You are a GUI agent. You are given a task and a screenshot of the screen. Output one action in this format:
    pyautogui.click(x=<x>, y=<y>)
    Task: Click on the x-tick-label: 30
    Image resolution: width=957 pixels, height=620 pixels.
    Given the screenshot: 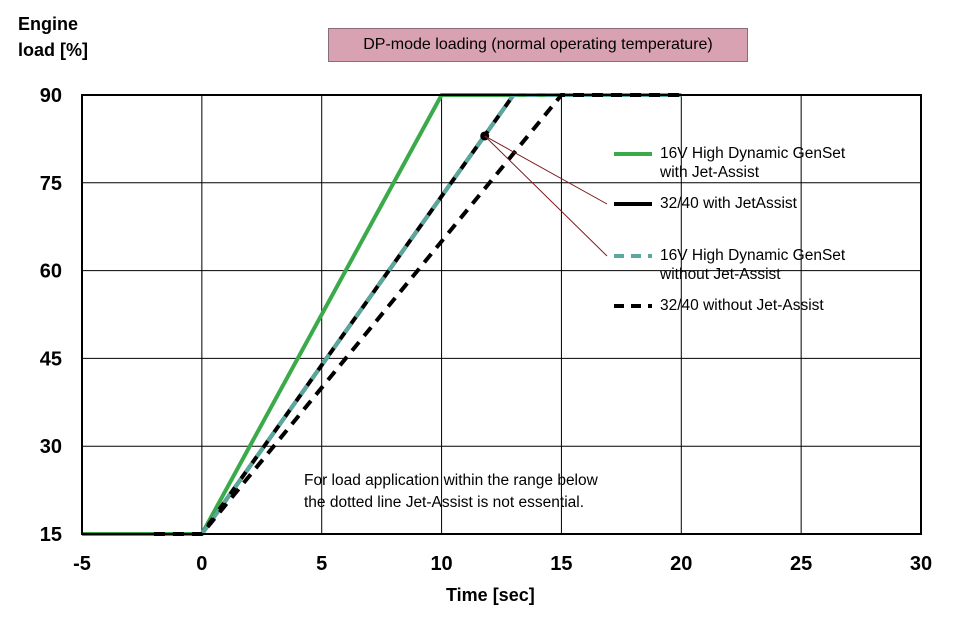 What is the action you would take?
    pyautogui.click(x=921, y=564)
    